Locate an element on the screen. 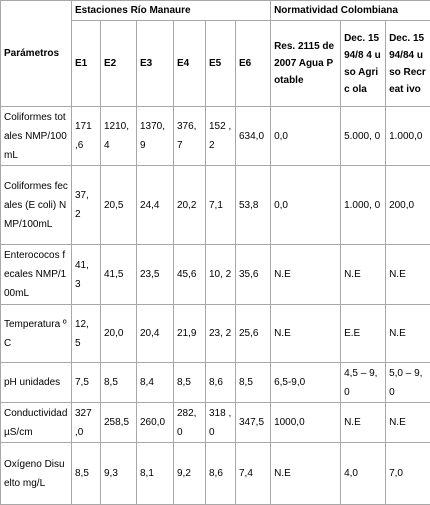 The width and height of the screenshot is (430, 505). header-norm: Res. 2115 de 2007 Agua Potable is located at coordinates (306, 63).